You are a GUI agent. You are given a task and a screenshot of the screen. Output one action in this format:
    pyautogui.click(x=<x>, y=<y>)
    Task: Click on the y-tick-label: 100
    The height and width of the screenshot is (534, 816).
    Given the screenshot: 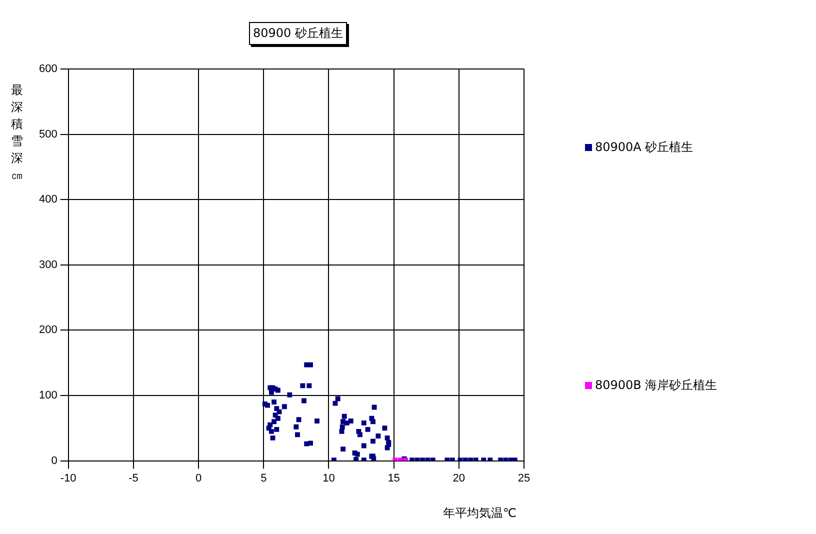 What is the action you would take?
    pyautogui.click(x=48, y=396)
    